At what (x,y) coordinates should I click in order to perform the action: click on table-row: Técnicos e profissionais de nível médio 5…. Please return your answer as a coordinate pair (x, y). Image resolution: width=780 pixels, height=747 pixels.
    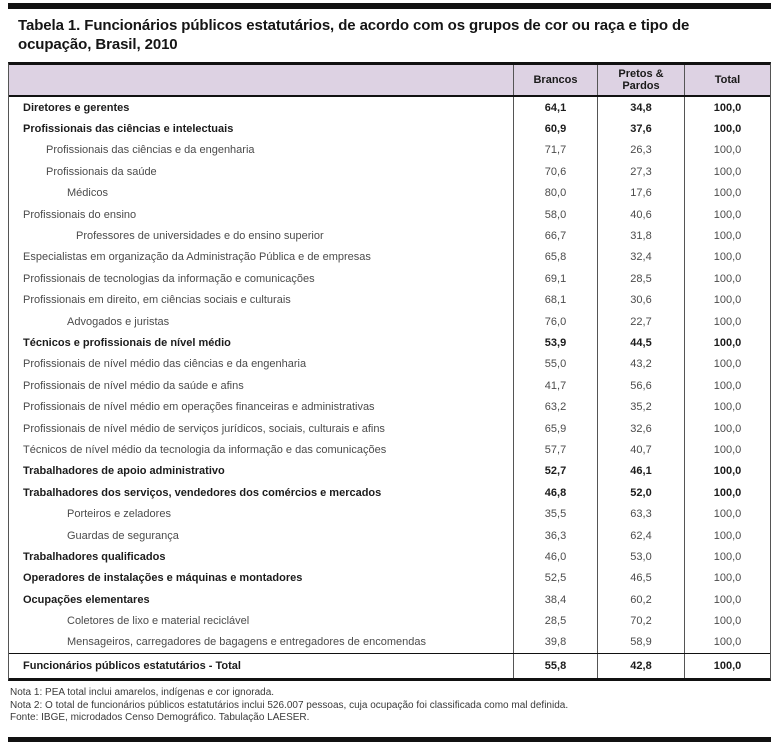
    Looking at the image, I should click on (389, 343).